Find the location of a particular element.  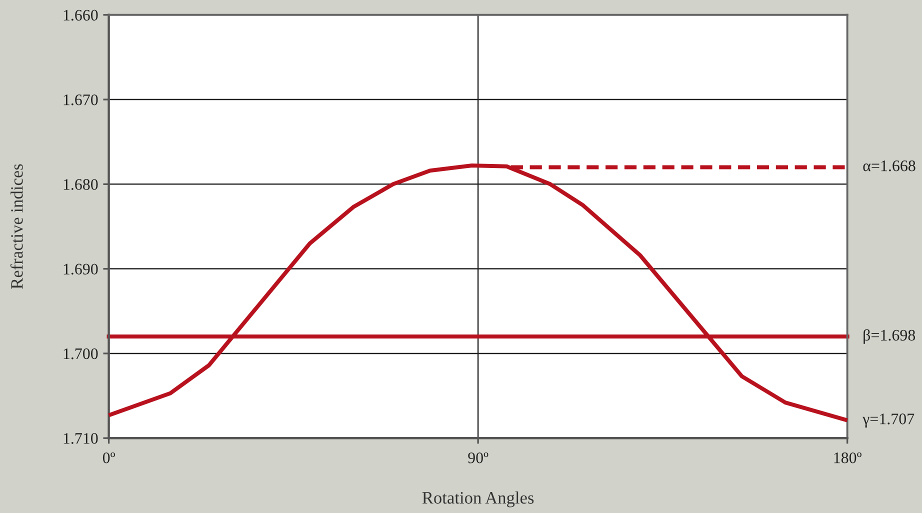

ref-line-label: β=1.698 is located at coordinates (890, 336).